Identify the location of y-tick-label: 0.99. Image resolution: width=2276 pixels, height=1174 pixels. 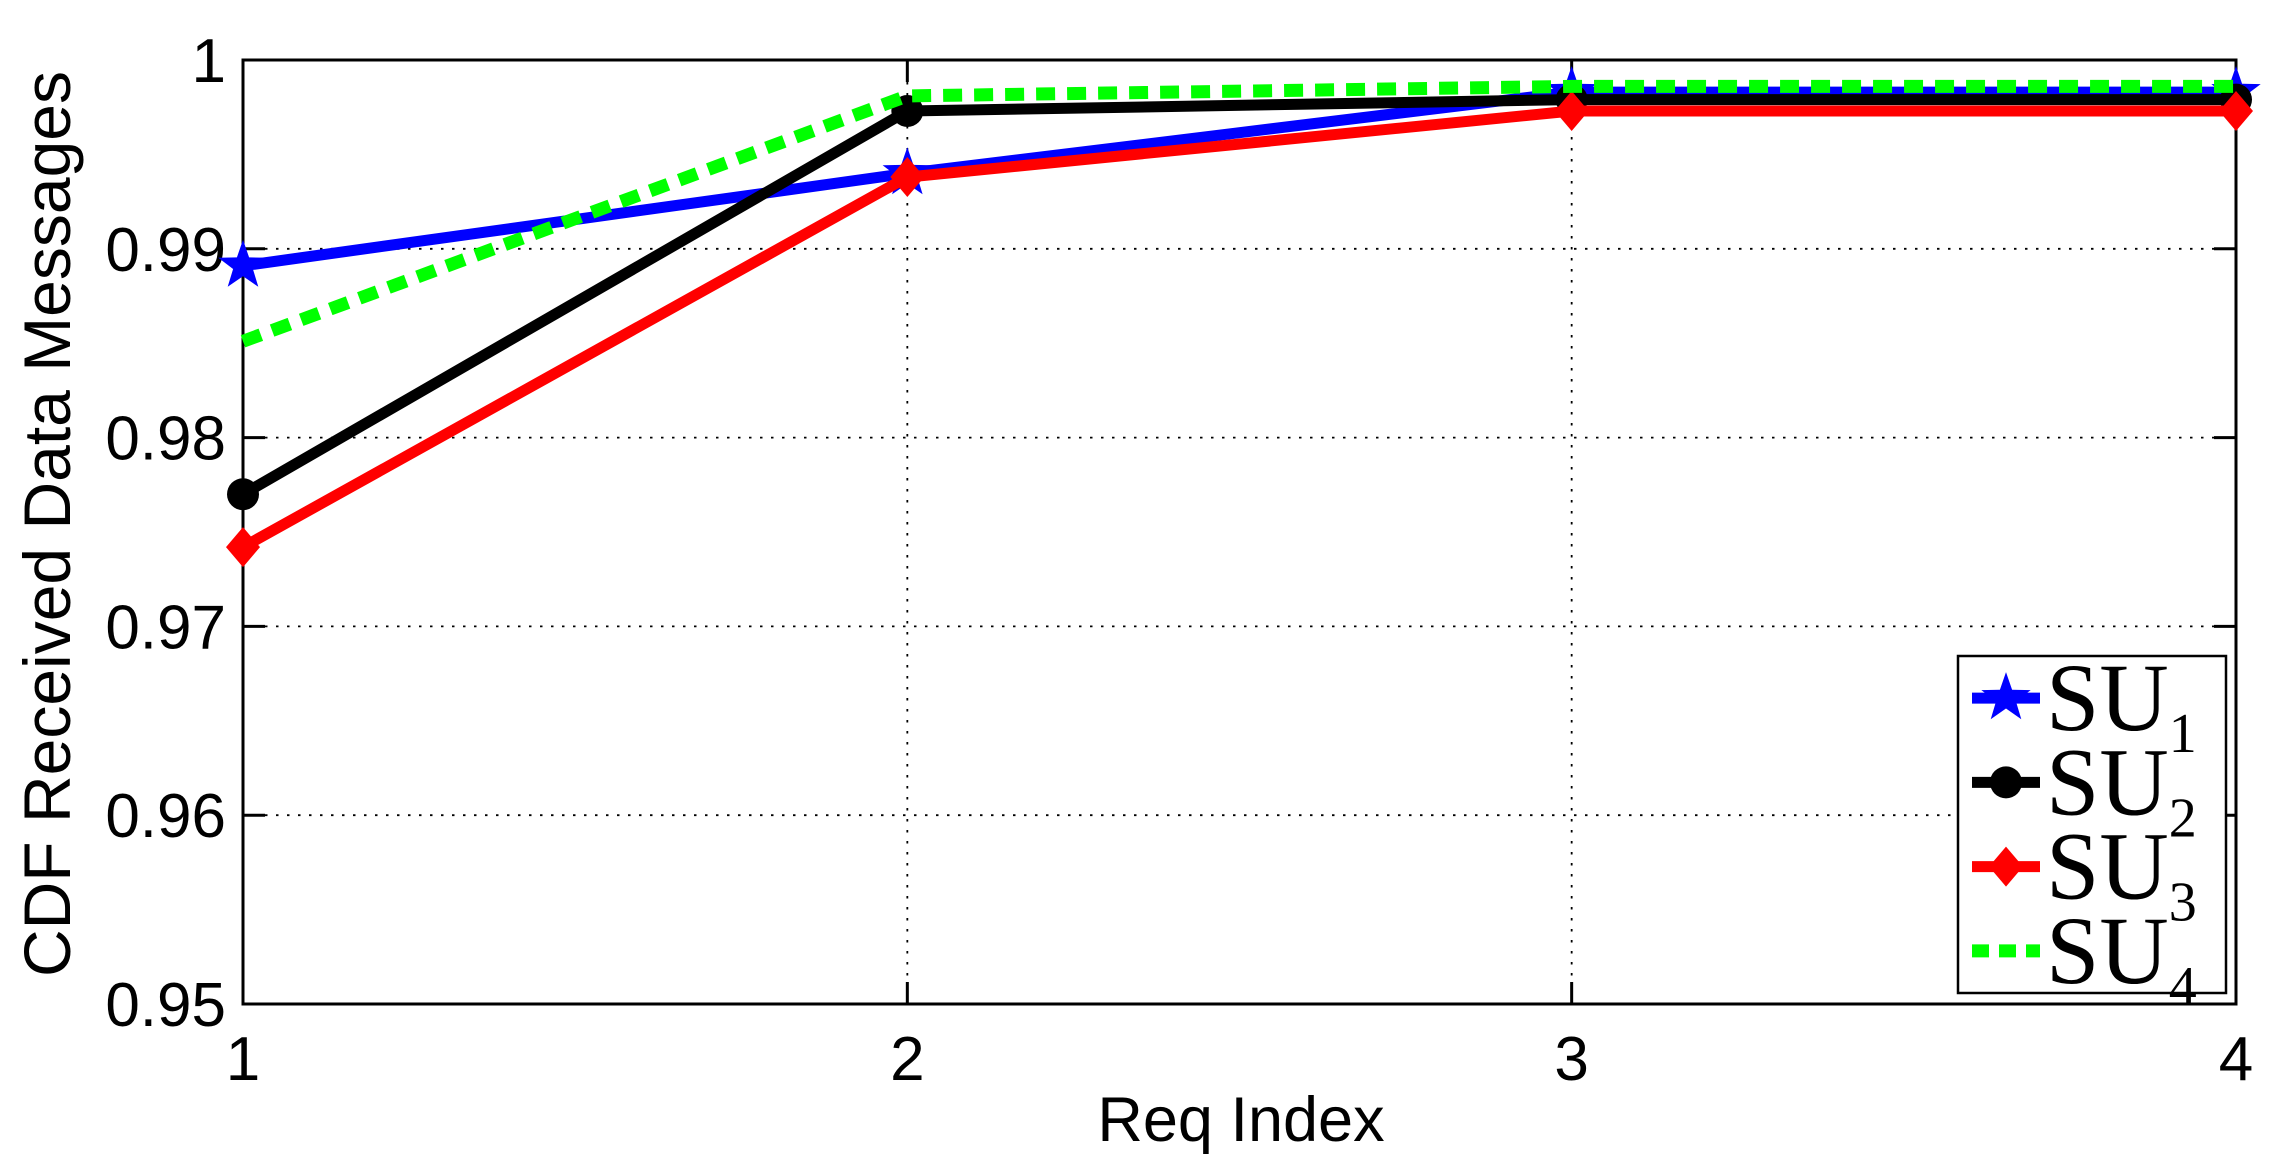
(165, 250).